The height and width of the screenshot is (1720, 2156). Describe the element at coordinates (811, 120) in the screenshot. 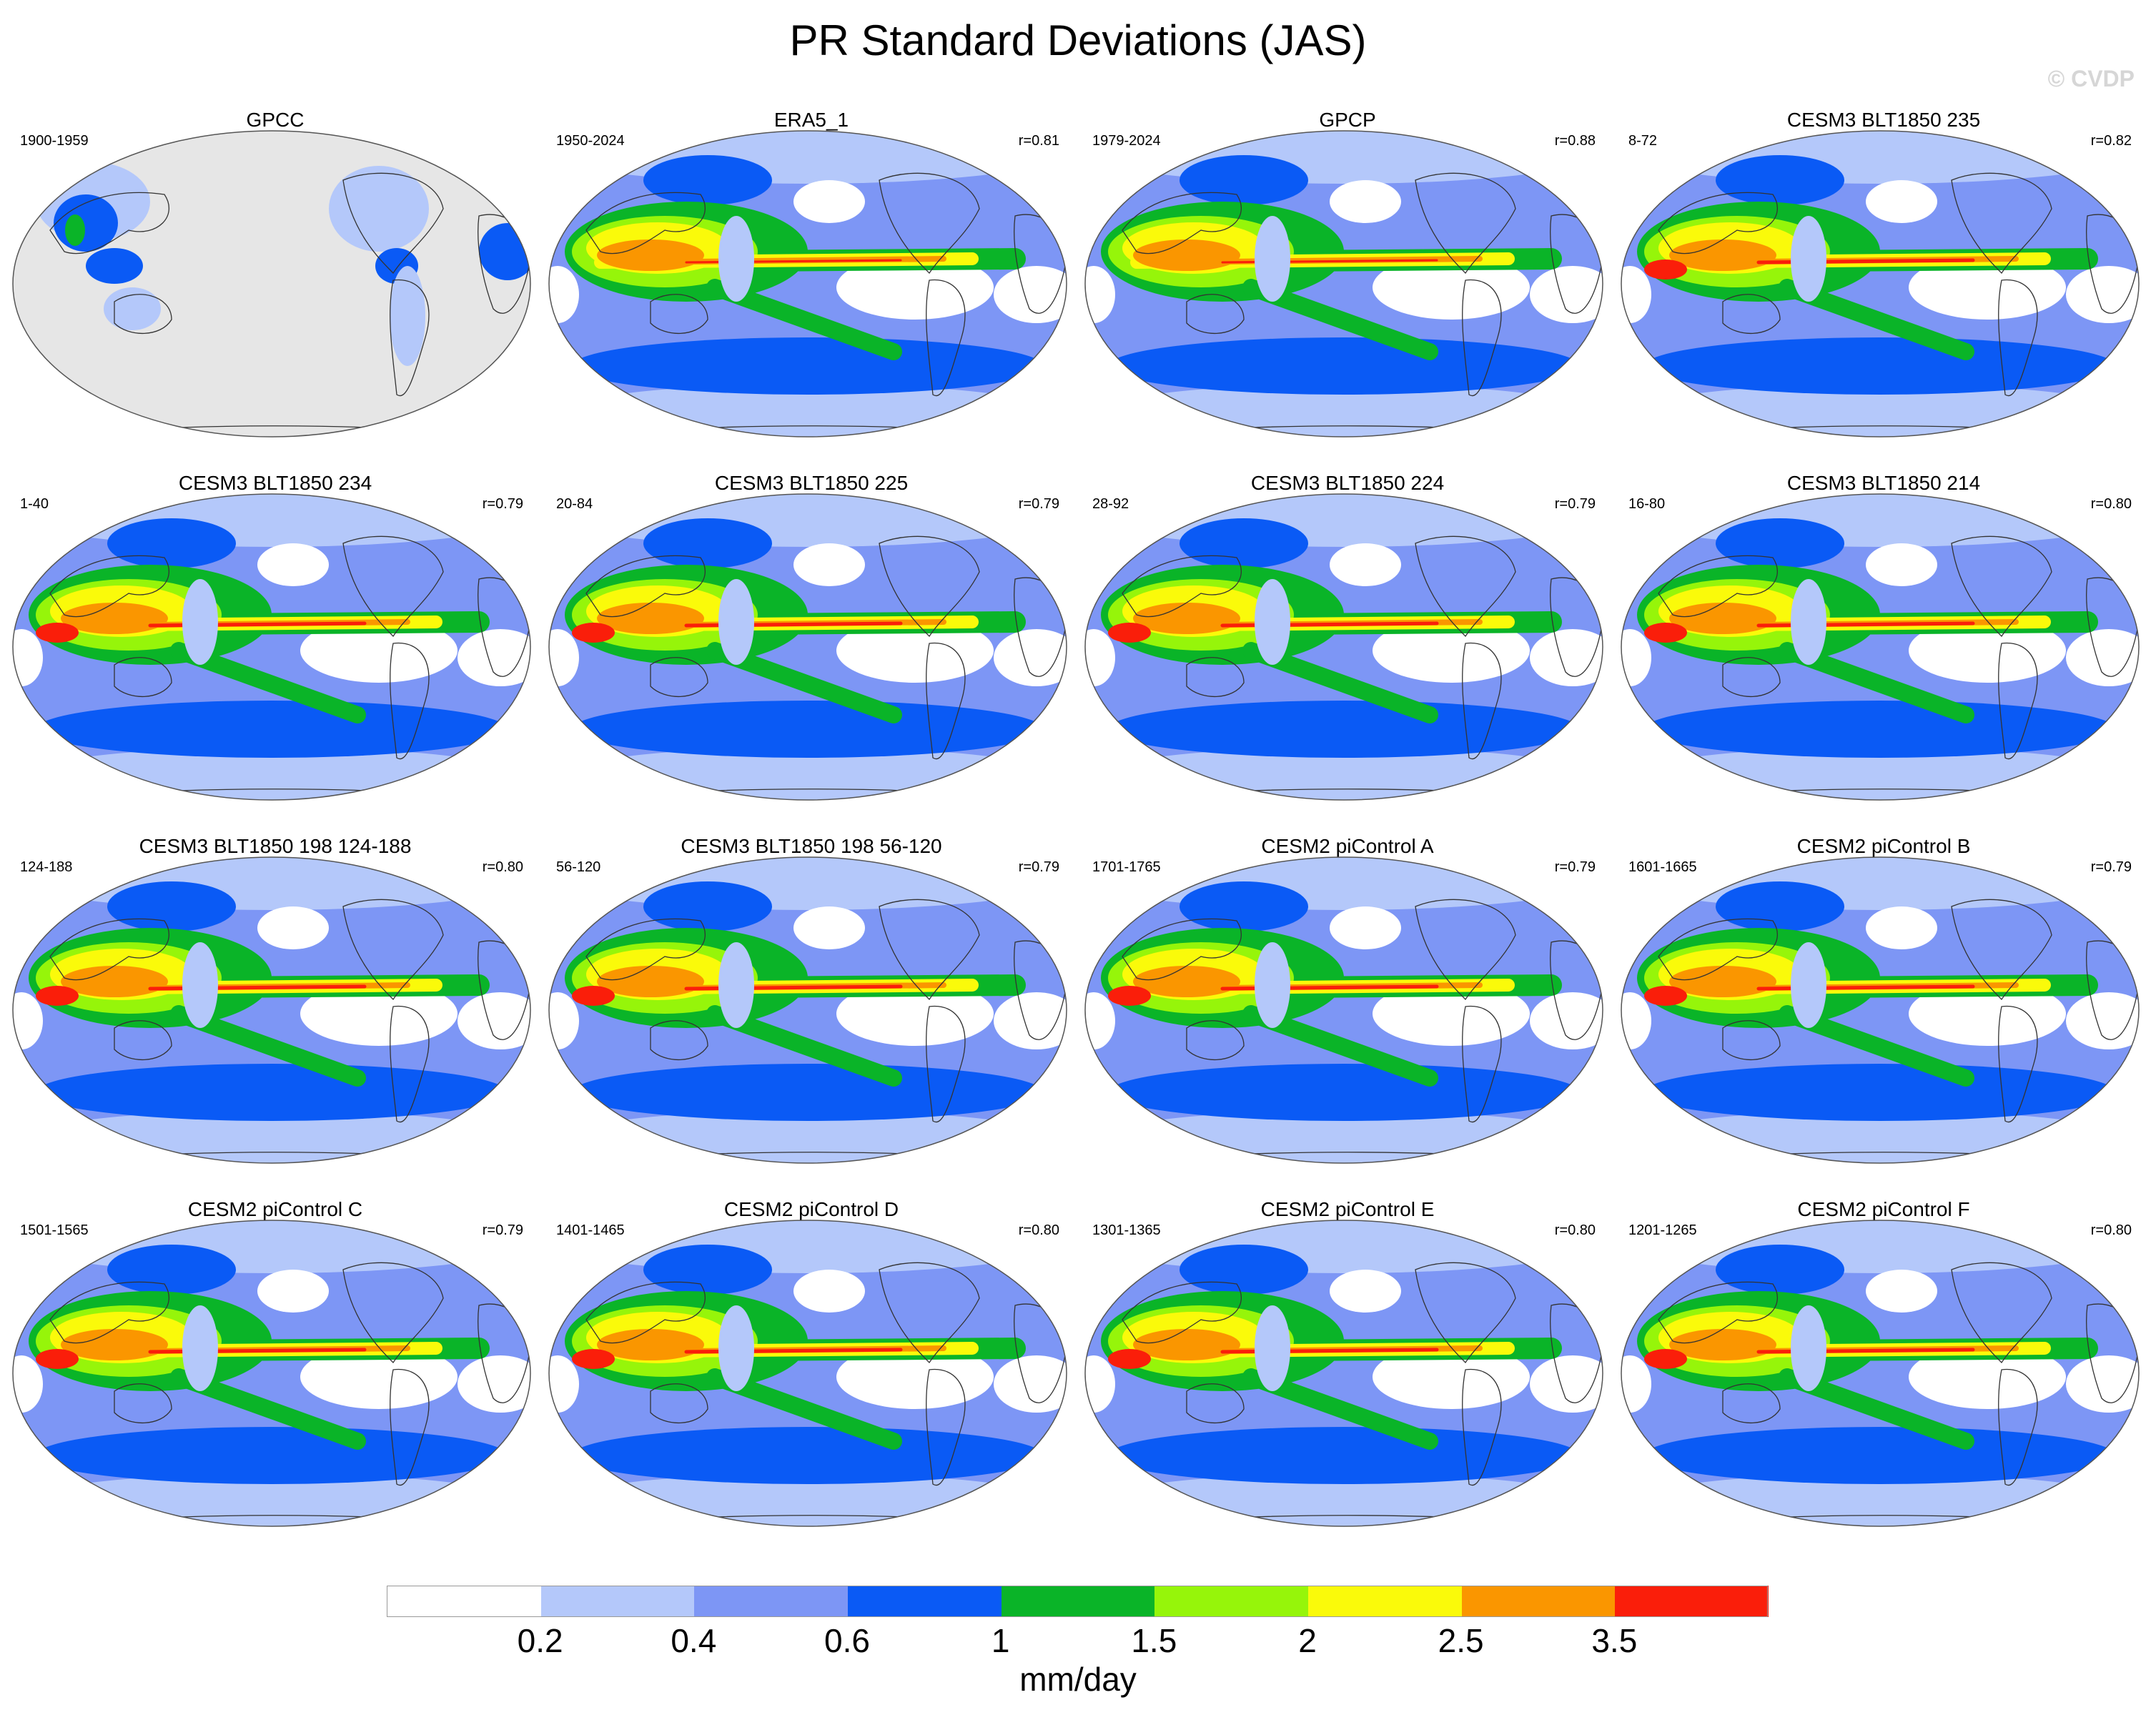

I see `panel-title: ERA5_1` at that location.